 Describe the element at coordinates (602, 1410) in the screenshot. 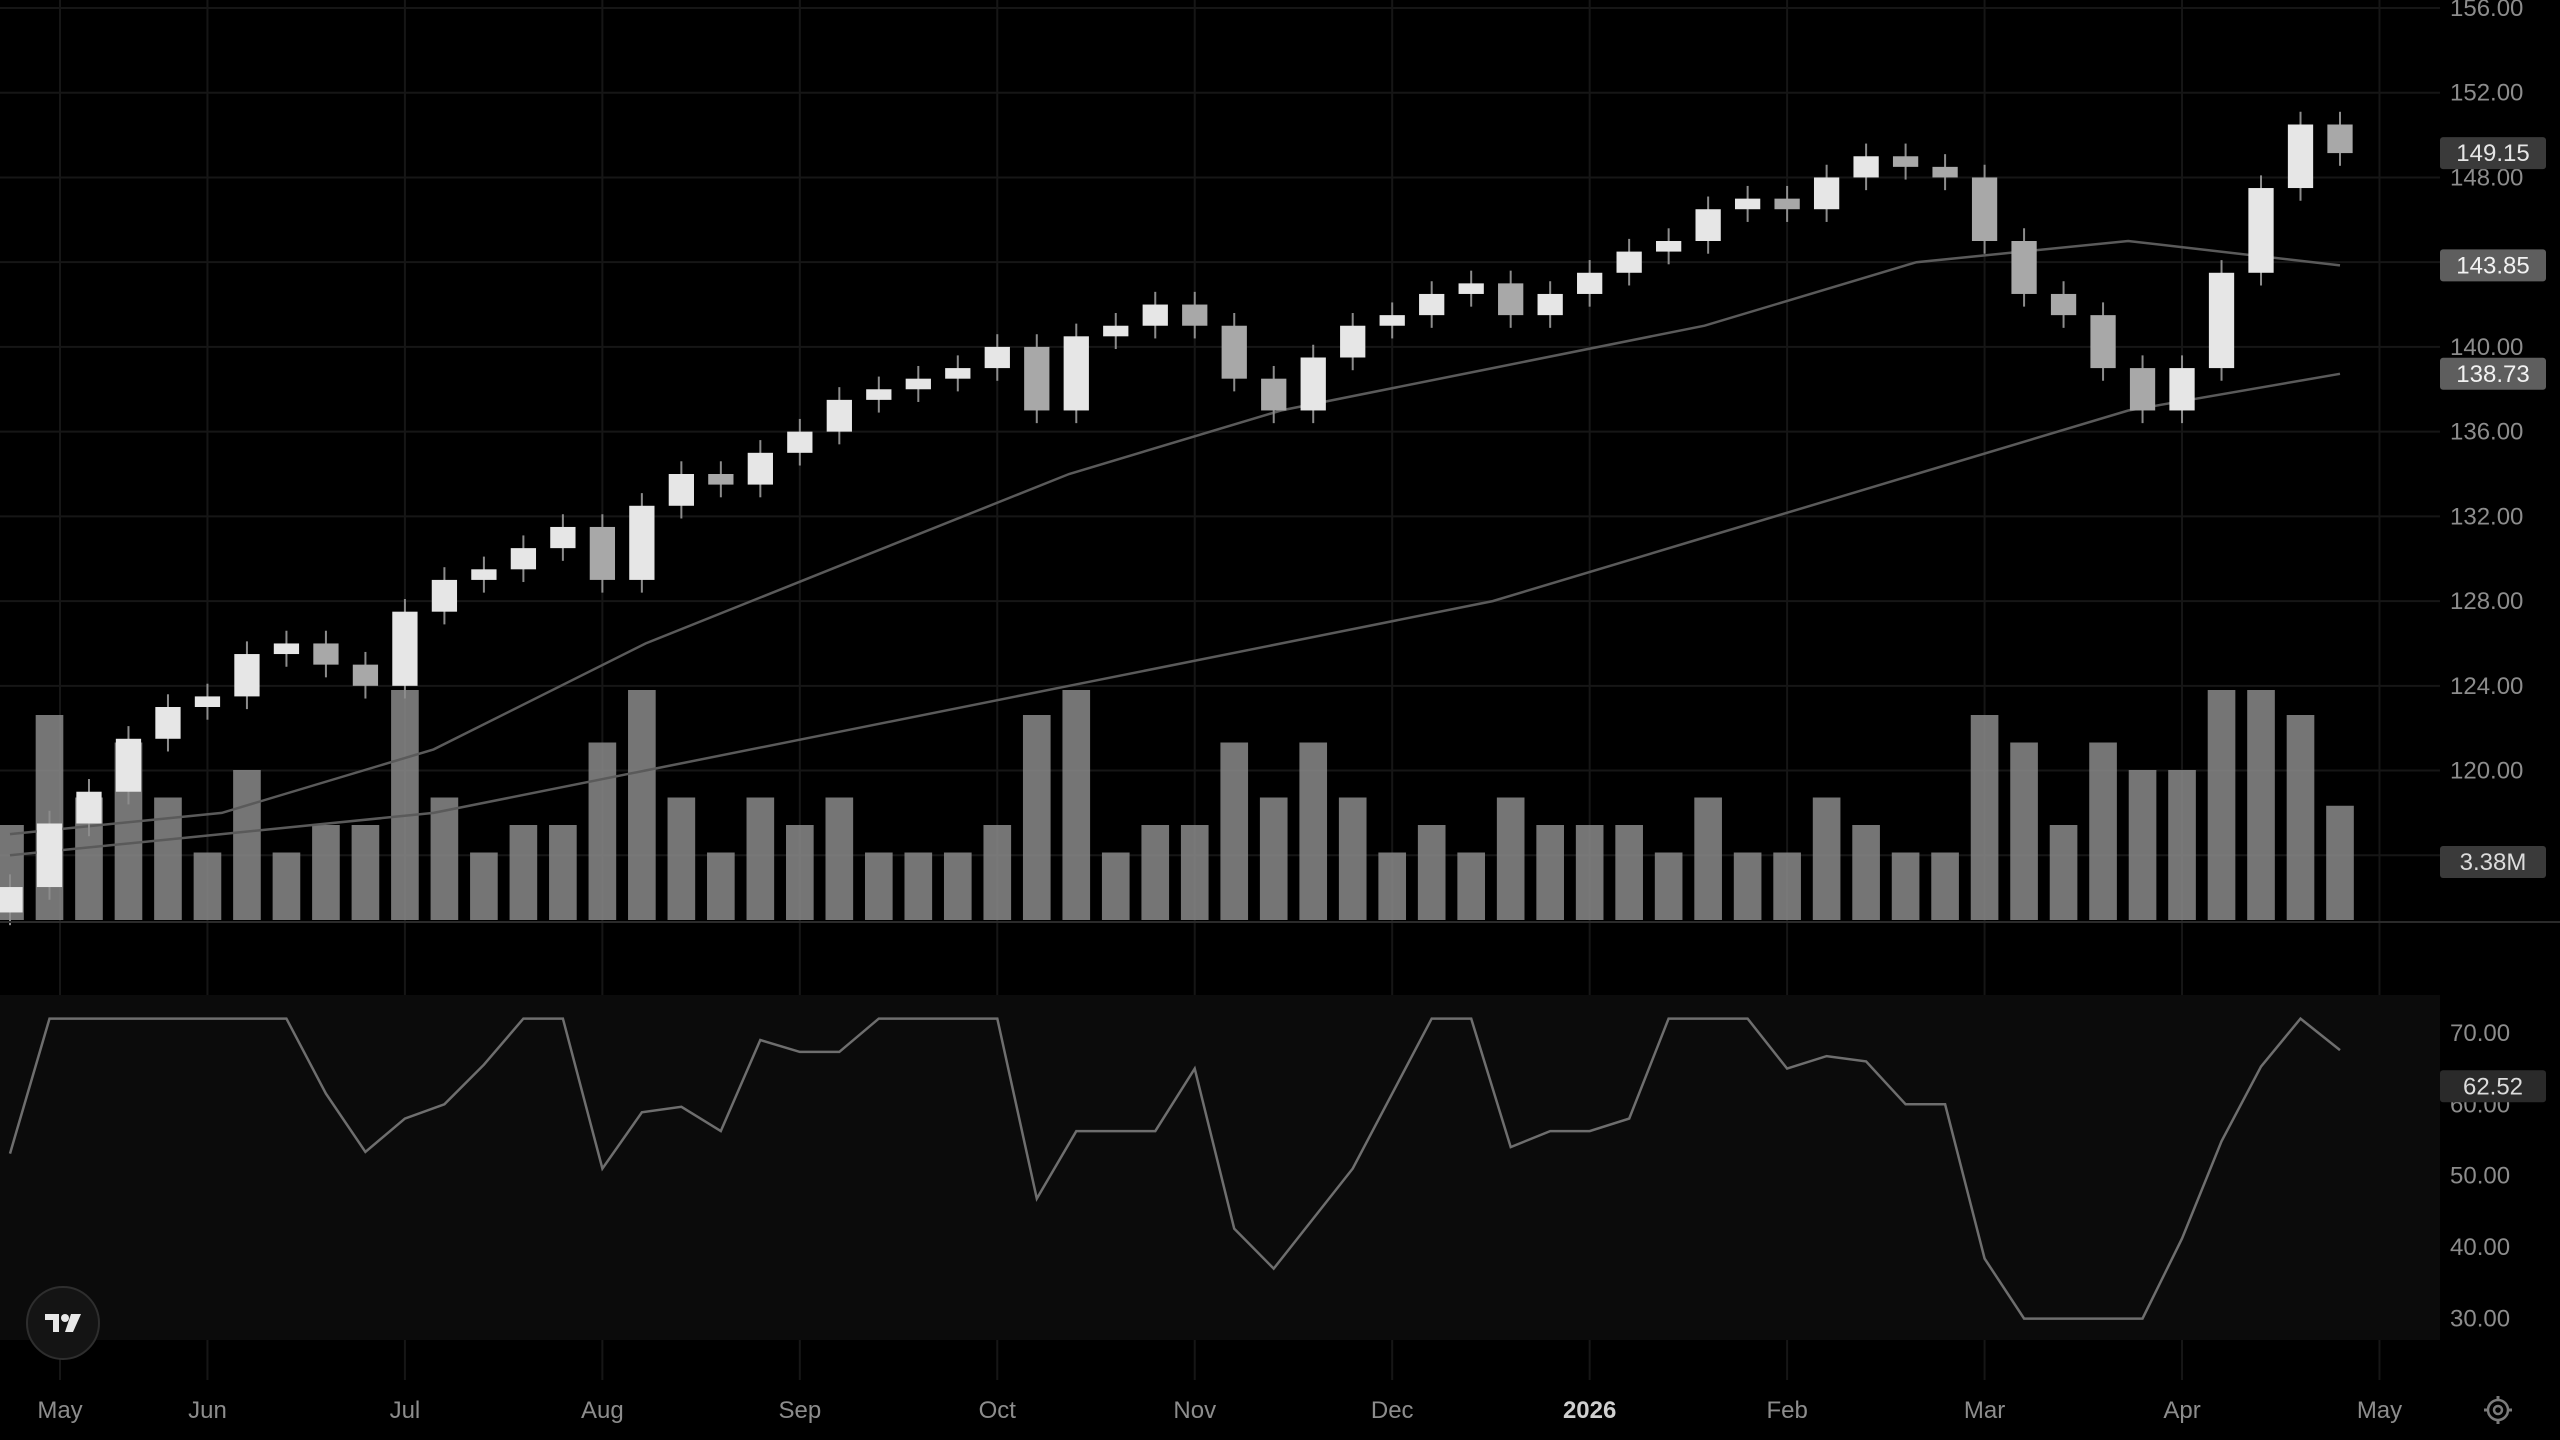

I see `time-tick-label: Aug` at that location.